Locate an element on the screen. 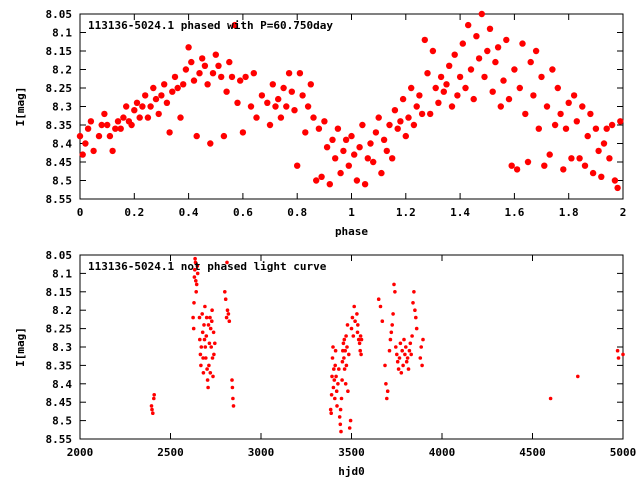  phased-y-tick-label: 8.5 is located at coordinates (62, 181).